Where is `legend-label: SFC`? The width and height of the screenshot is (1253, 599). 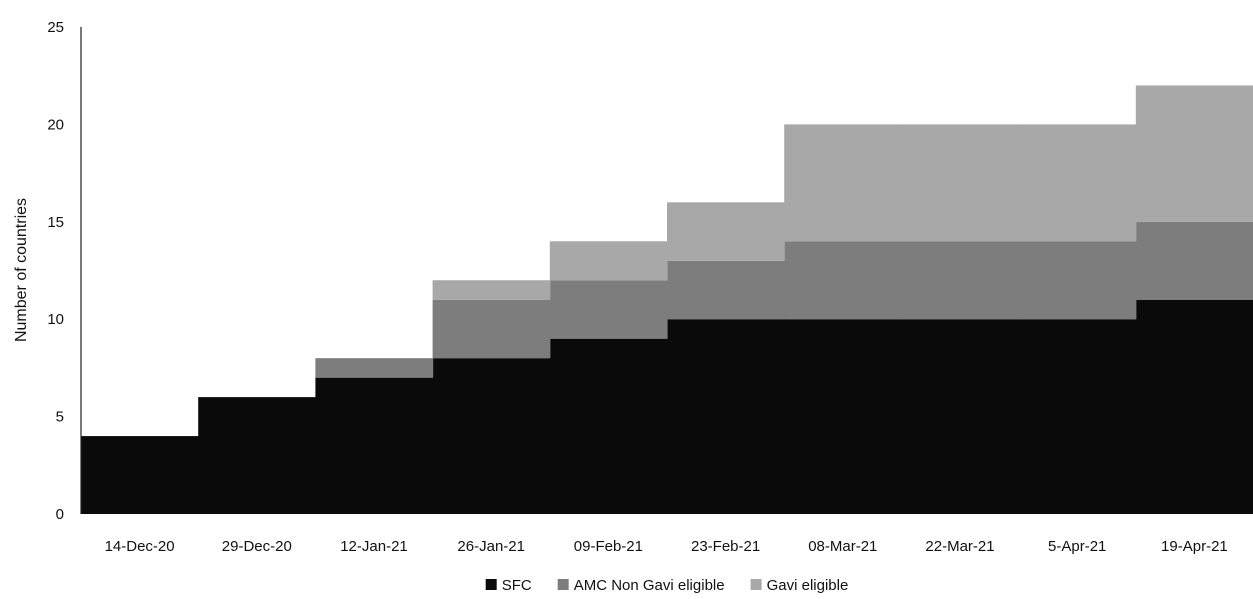
legend-label: SFC is located at coordinates (517, 585).